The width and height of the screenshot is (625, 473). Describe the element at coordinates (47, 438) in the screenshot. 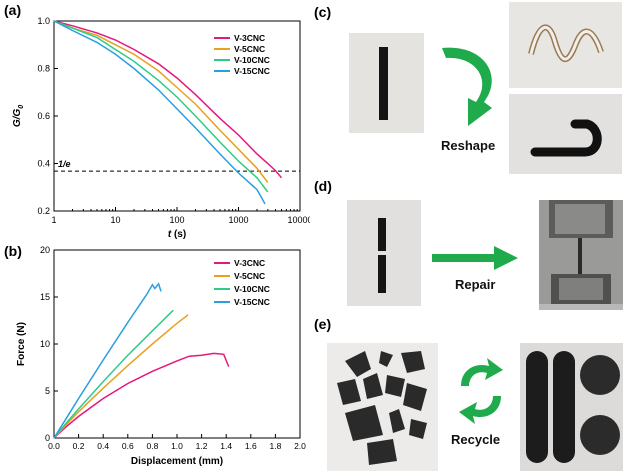

I see `y-tick-label: 0` at that location.